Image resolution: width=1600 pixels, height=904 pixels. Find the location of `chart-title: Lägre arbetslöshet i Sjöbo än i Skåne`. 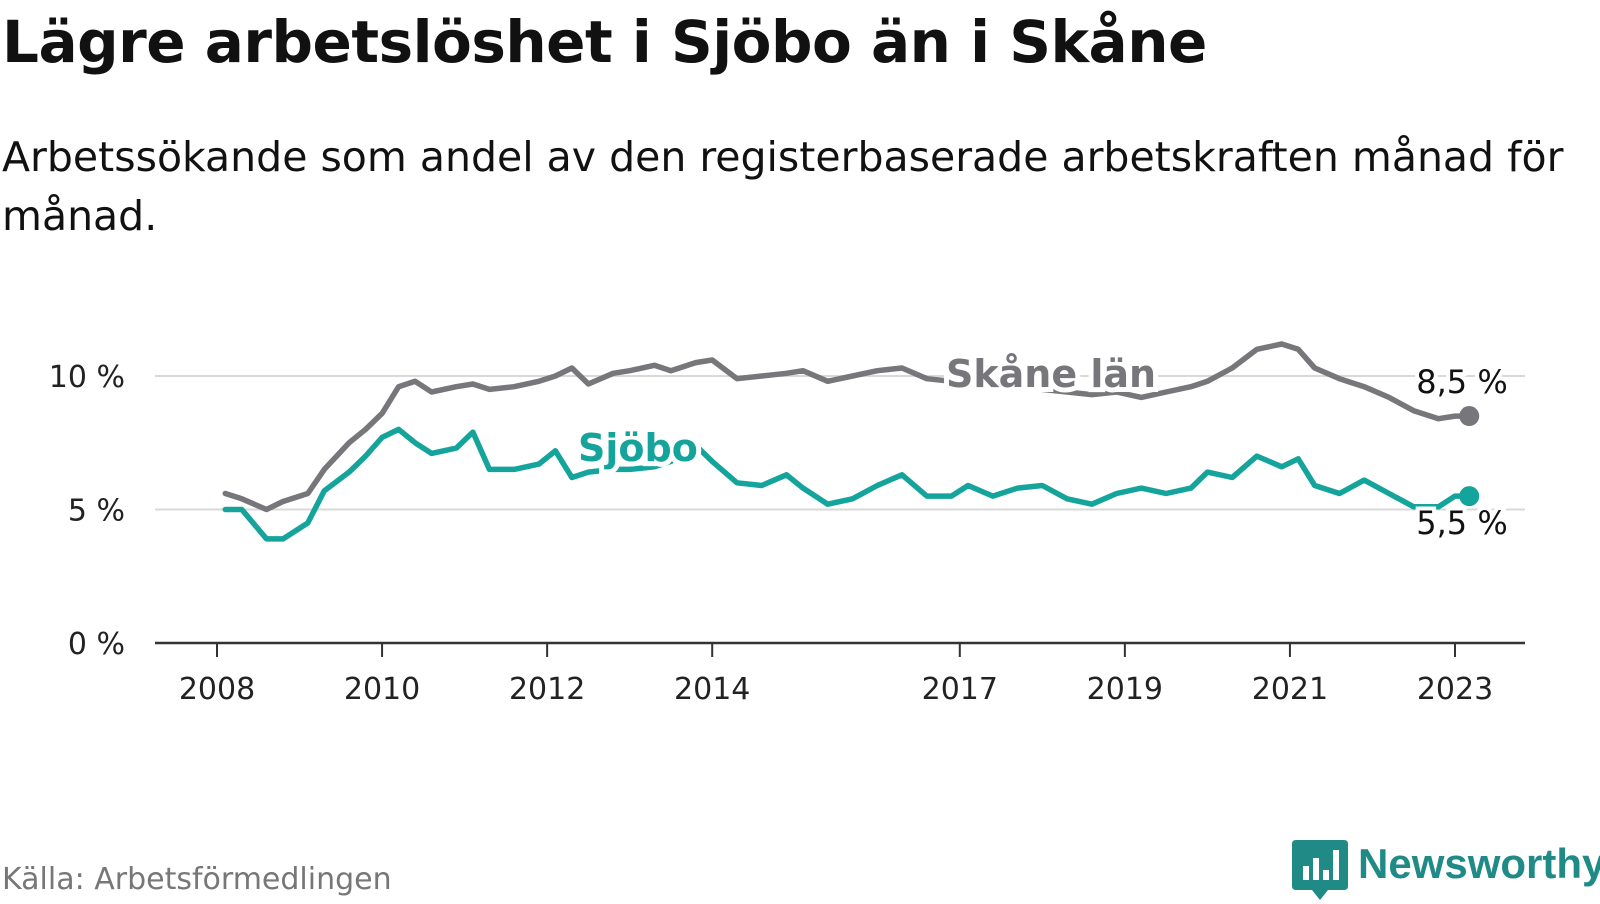

chart-title: Lägre arbetslöshet i Sjöbo än i Skåne is located at coordinates (604, 42).